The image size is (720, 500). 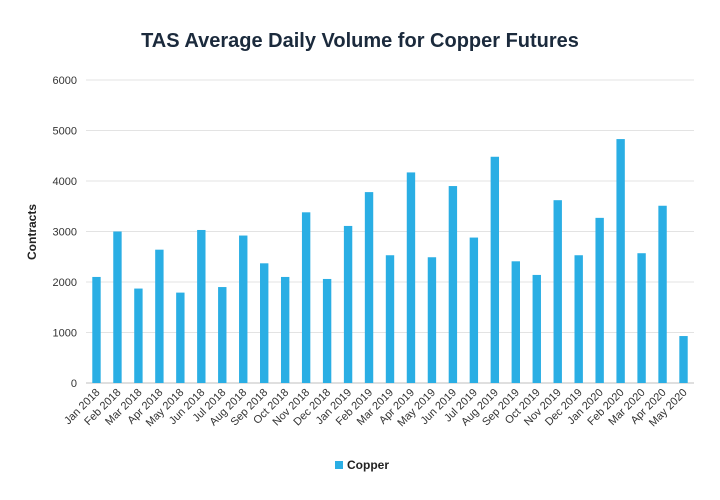 What do you see at coordinates (65, 132) in the screenshot?
I see `y-tick-label: 5000` at bounding box center [65, 132].